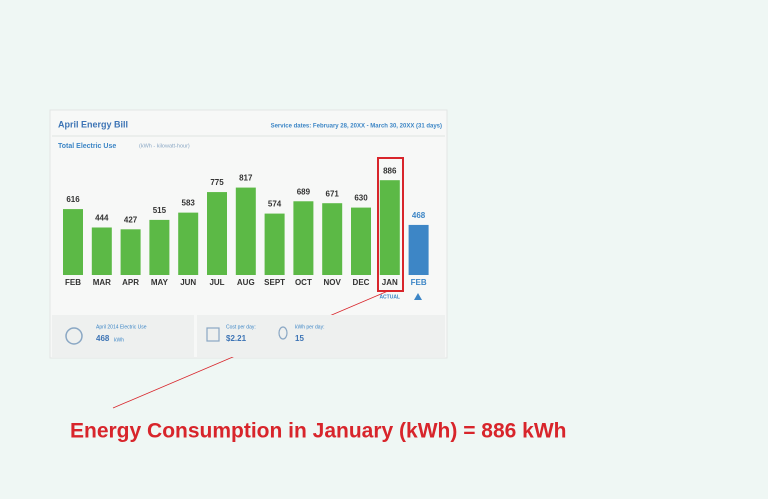 This screenshot has height=499, width=768. I want to click on x-tick-label: OCT, so click(303, 282).